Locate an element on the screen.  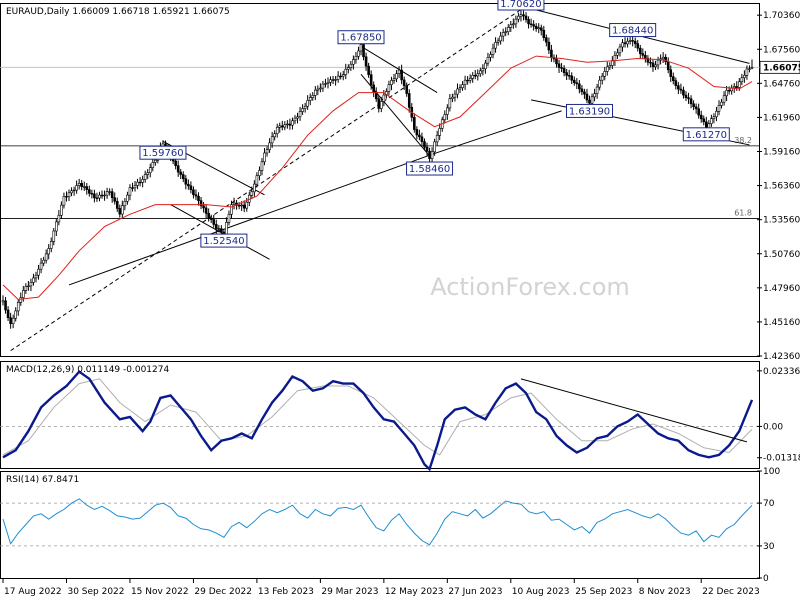
x-tick-label: 29 Dec 2022 is located at coordinates (223, 592).